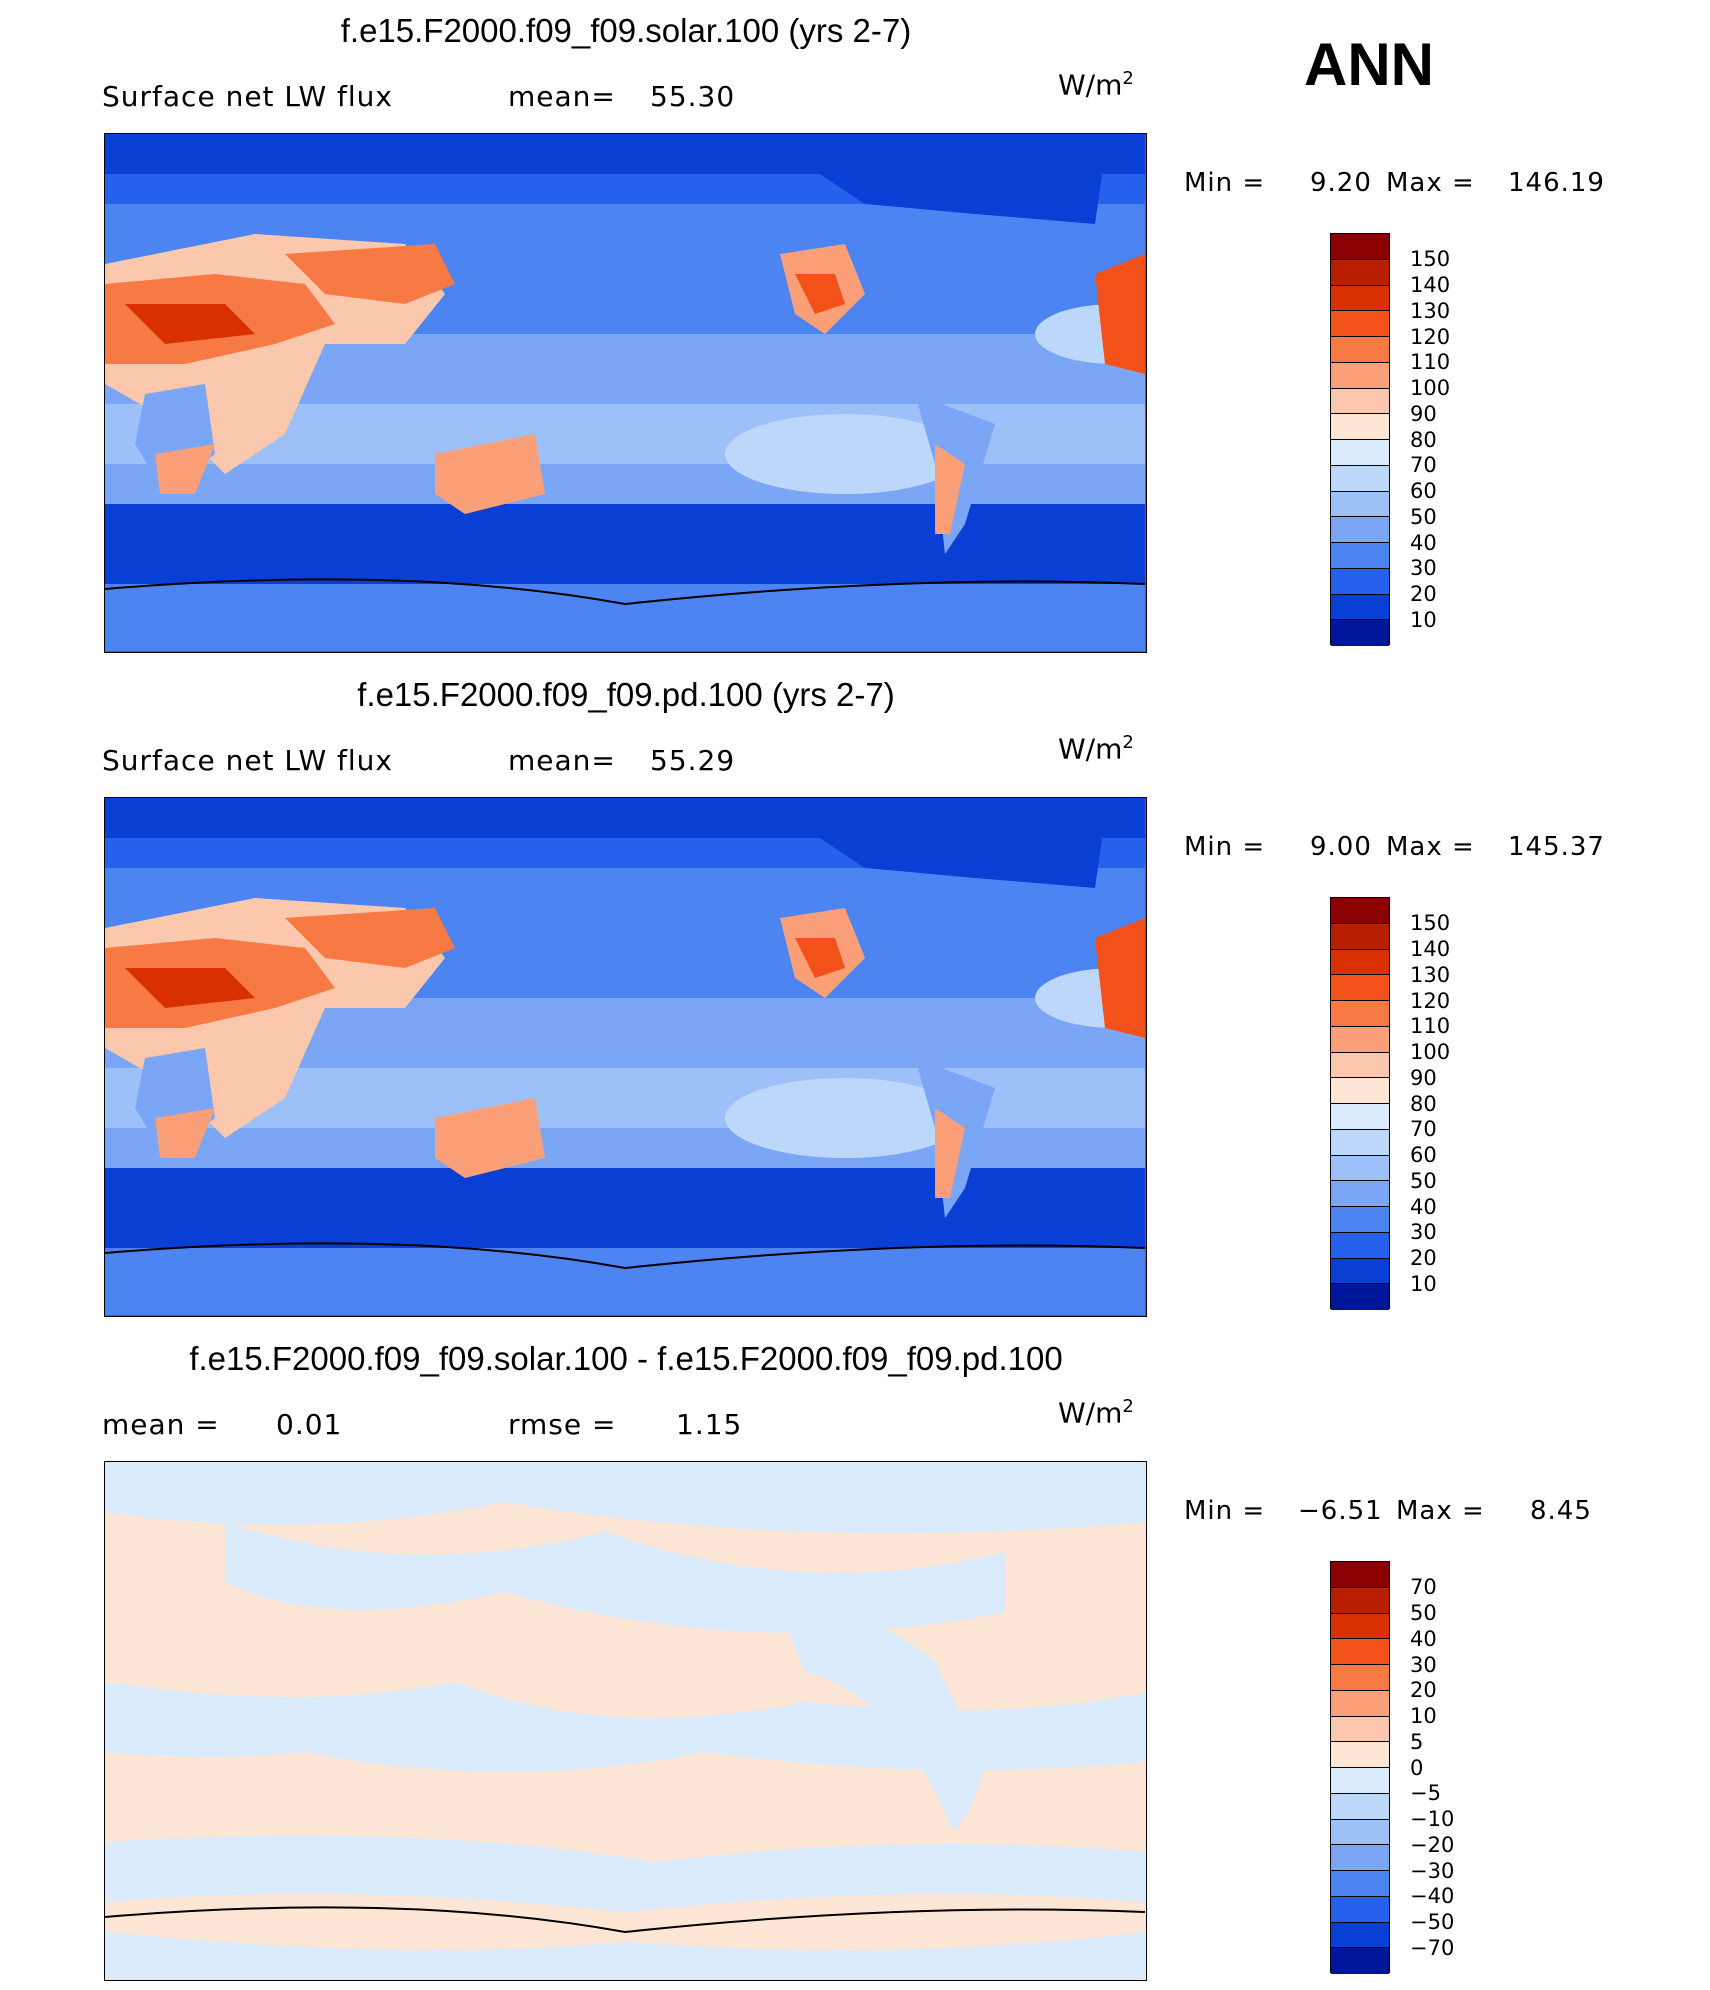 The image size is (1710, 1990). Describe the element at coordinates (562, 760) in the screenshot. I see `panel-2-mean-label: mean=` at that location.